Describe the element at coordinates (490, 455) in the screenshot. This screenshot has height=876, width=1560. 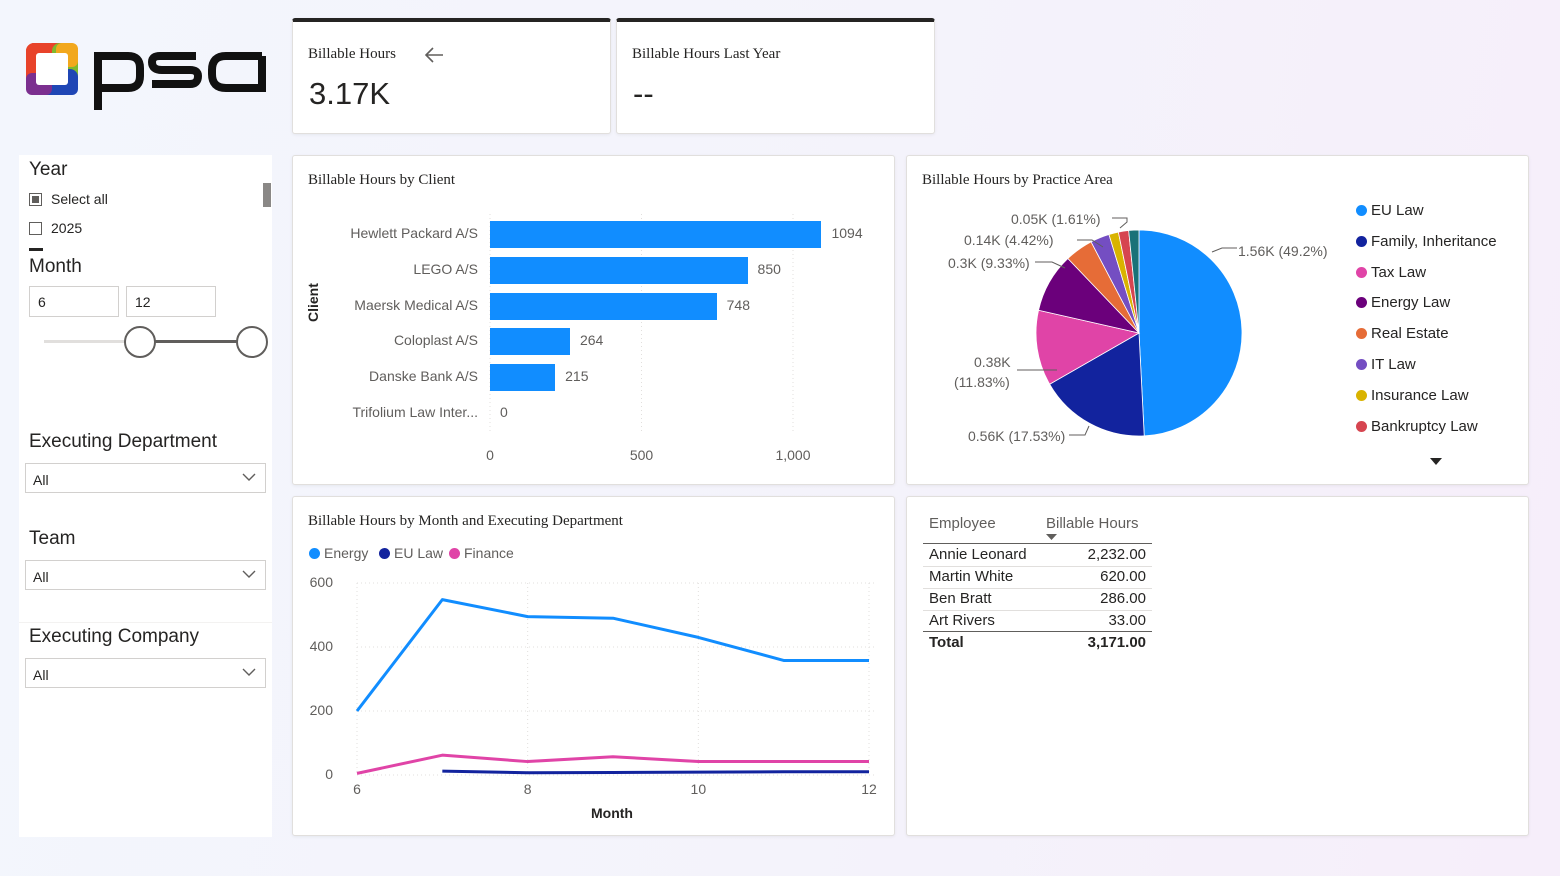
I see `x-tick-label: 0` at that location.